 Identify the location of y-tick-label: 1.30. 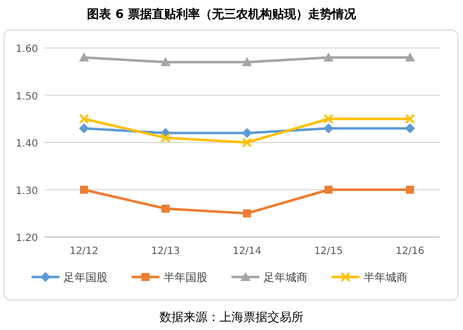
(27, 191).